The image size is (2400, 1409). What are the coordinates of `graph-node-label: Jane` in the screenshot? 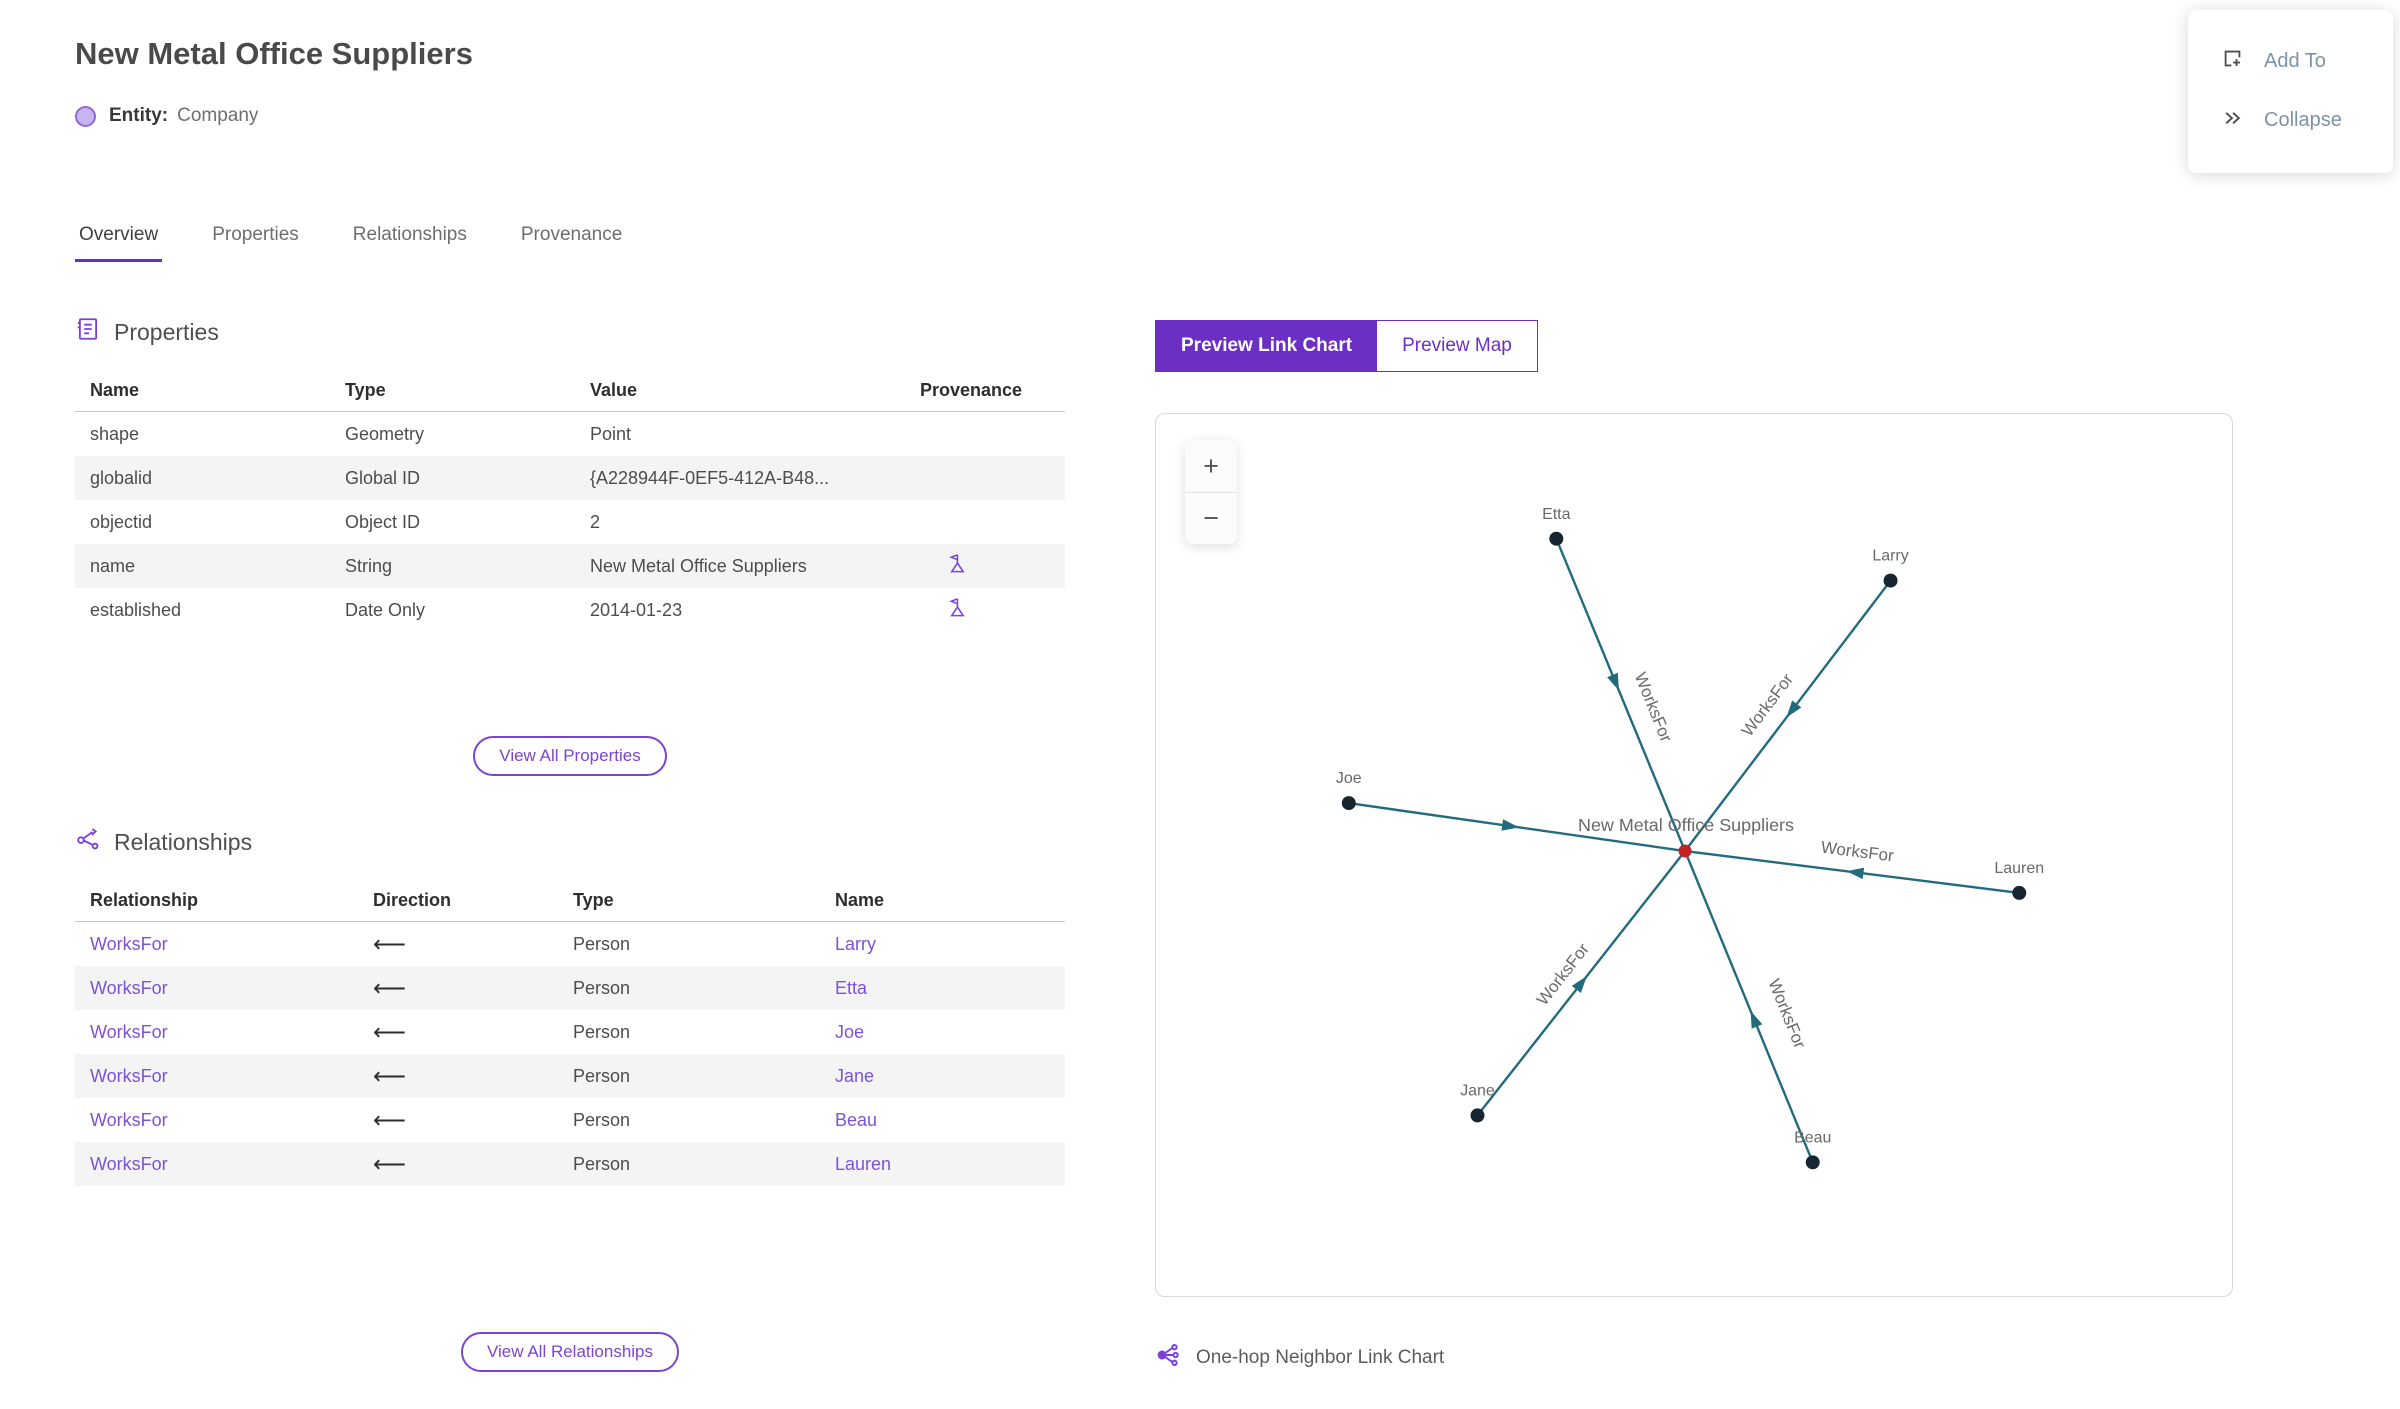 It's located at (1477, 1090).